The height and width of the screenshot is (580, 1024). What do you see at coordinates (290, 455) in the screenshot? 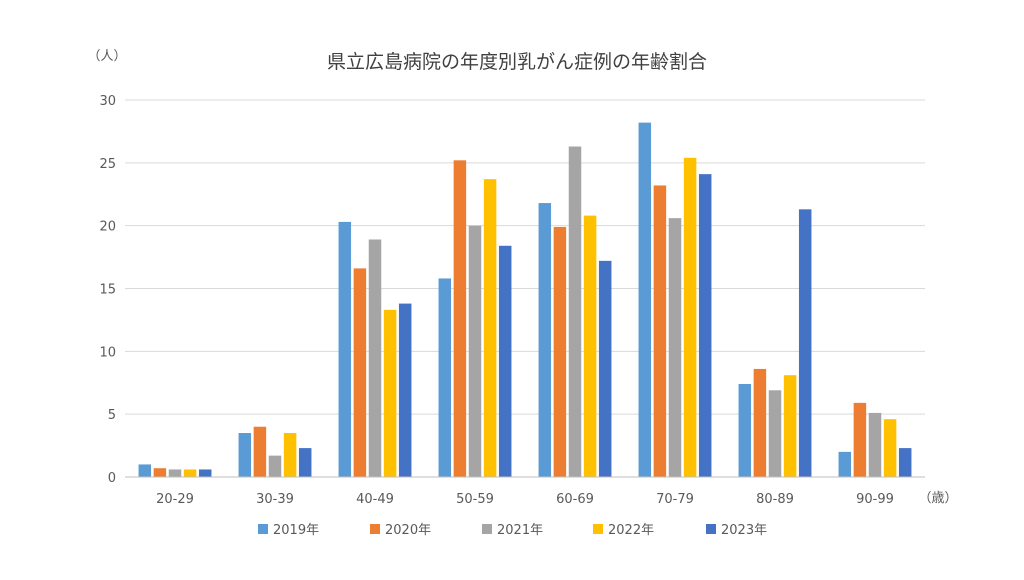
I see `bar-30-39-2022年` at bounding box center [290, 455].